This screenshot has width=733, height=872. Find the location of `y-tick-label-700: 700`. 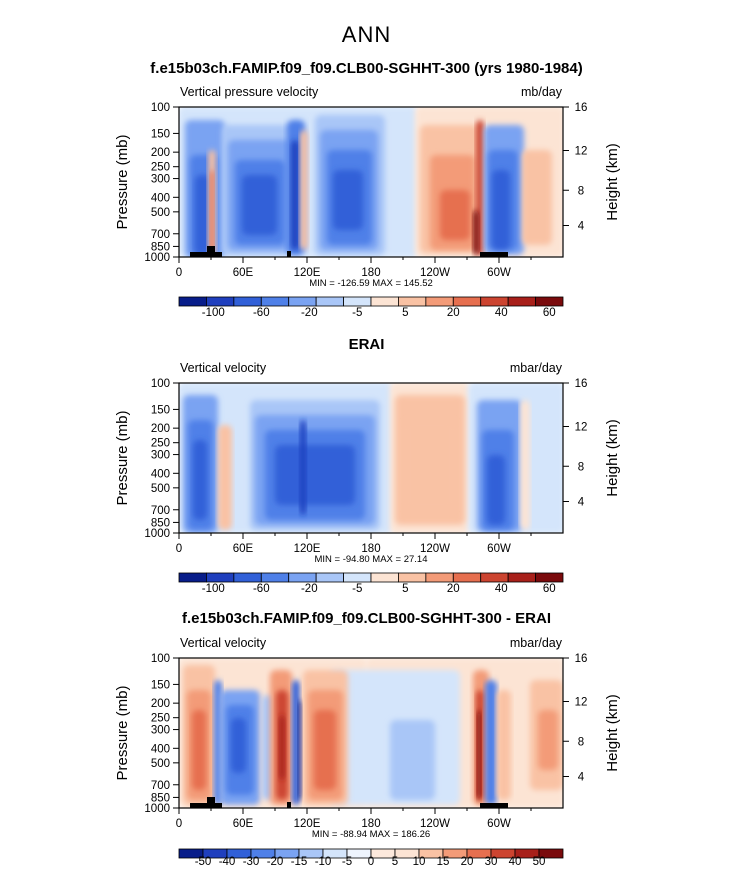

y-tick-label-700: 700 is located at coordinates (160, 786).